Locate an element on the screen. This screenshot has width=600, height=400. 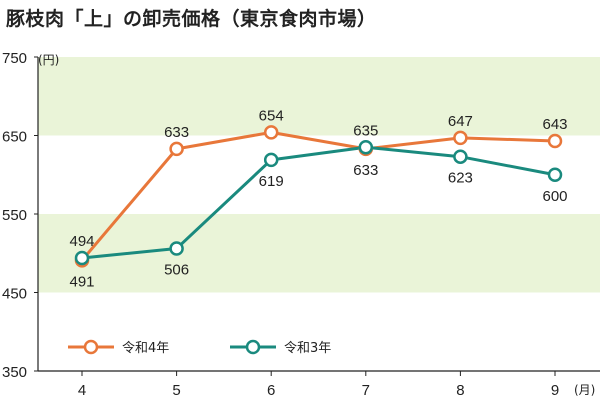
y-tick-label: 350 is located at coordinates (14, 372).